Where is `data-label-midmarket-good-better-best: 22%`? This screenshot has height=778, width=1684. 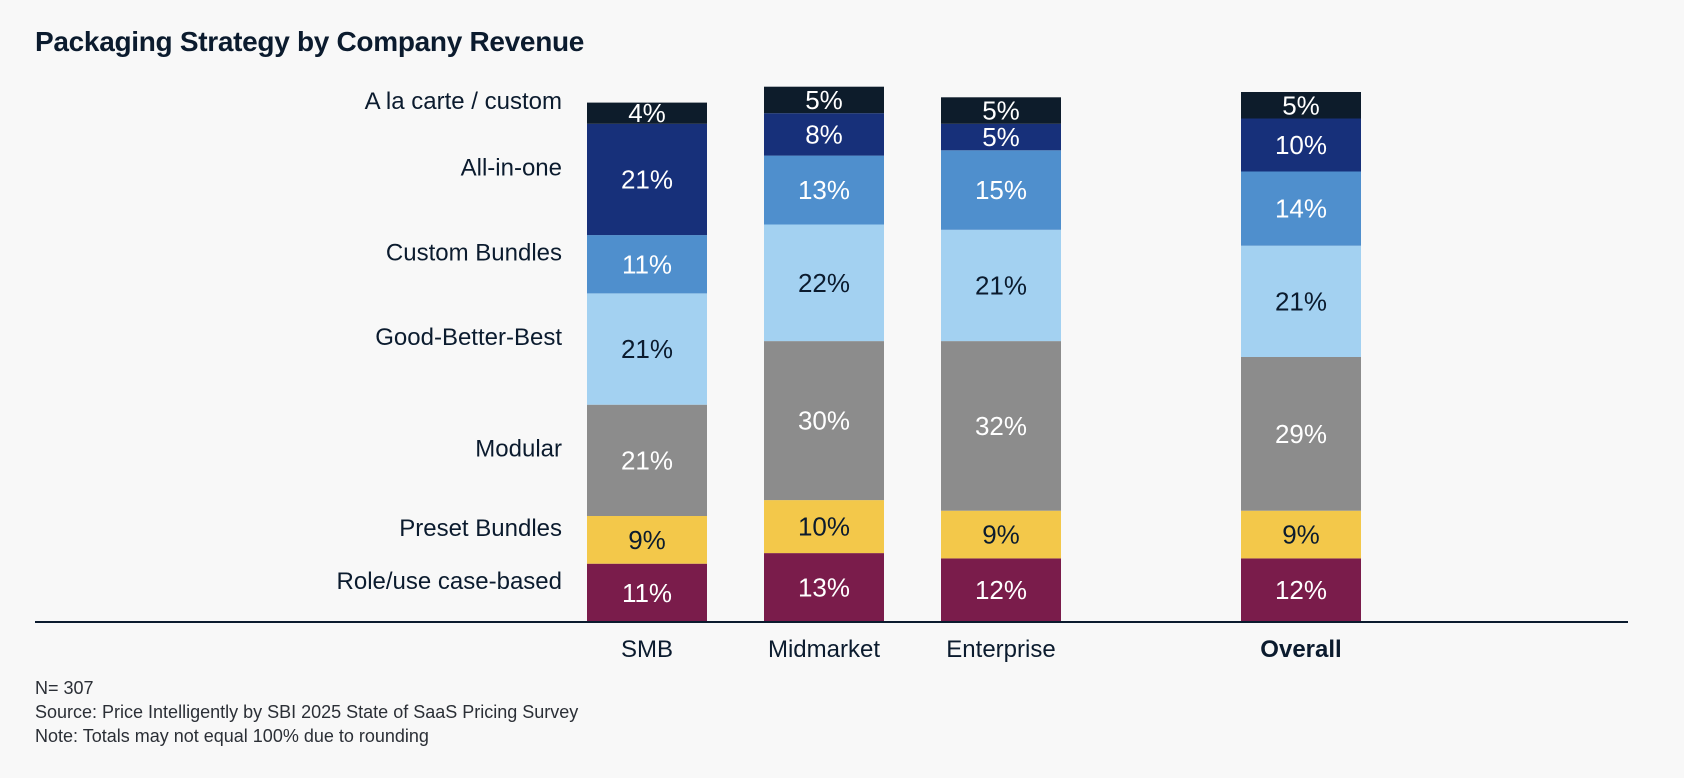
data-label-midmarket-good-better-best: 22% is located at coordinates (824, 283).